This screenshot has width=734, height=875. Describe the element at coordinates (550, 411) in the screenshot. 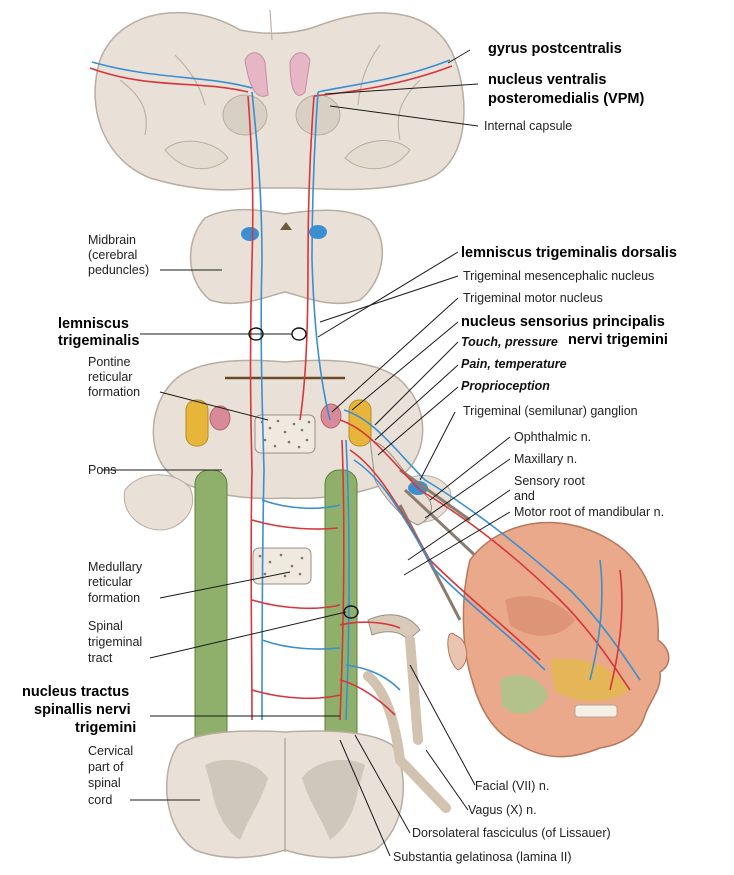

I see `label-ganglion: Trigeminal (semilunar) ganglion` at that location.